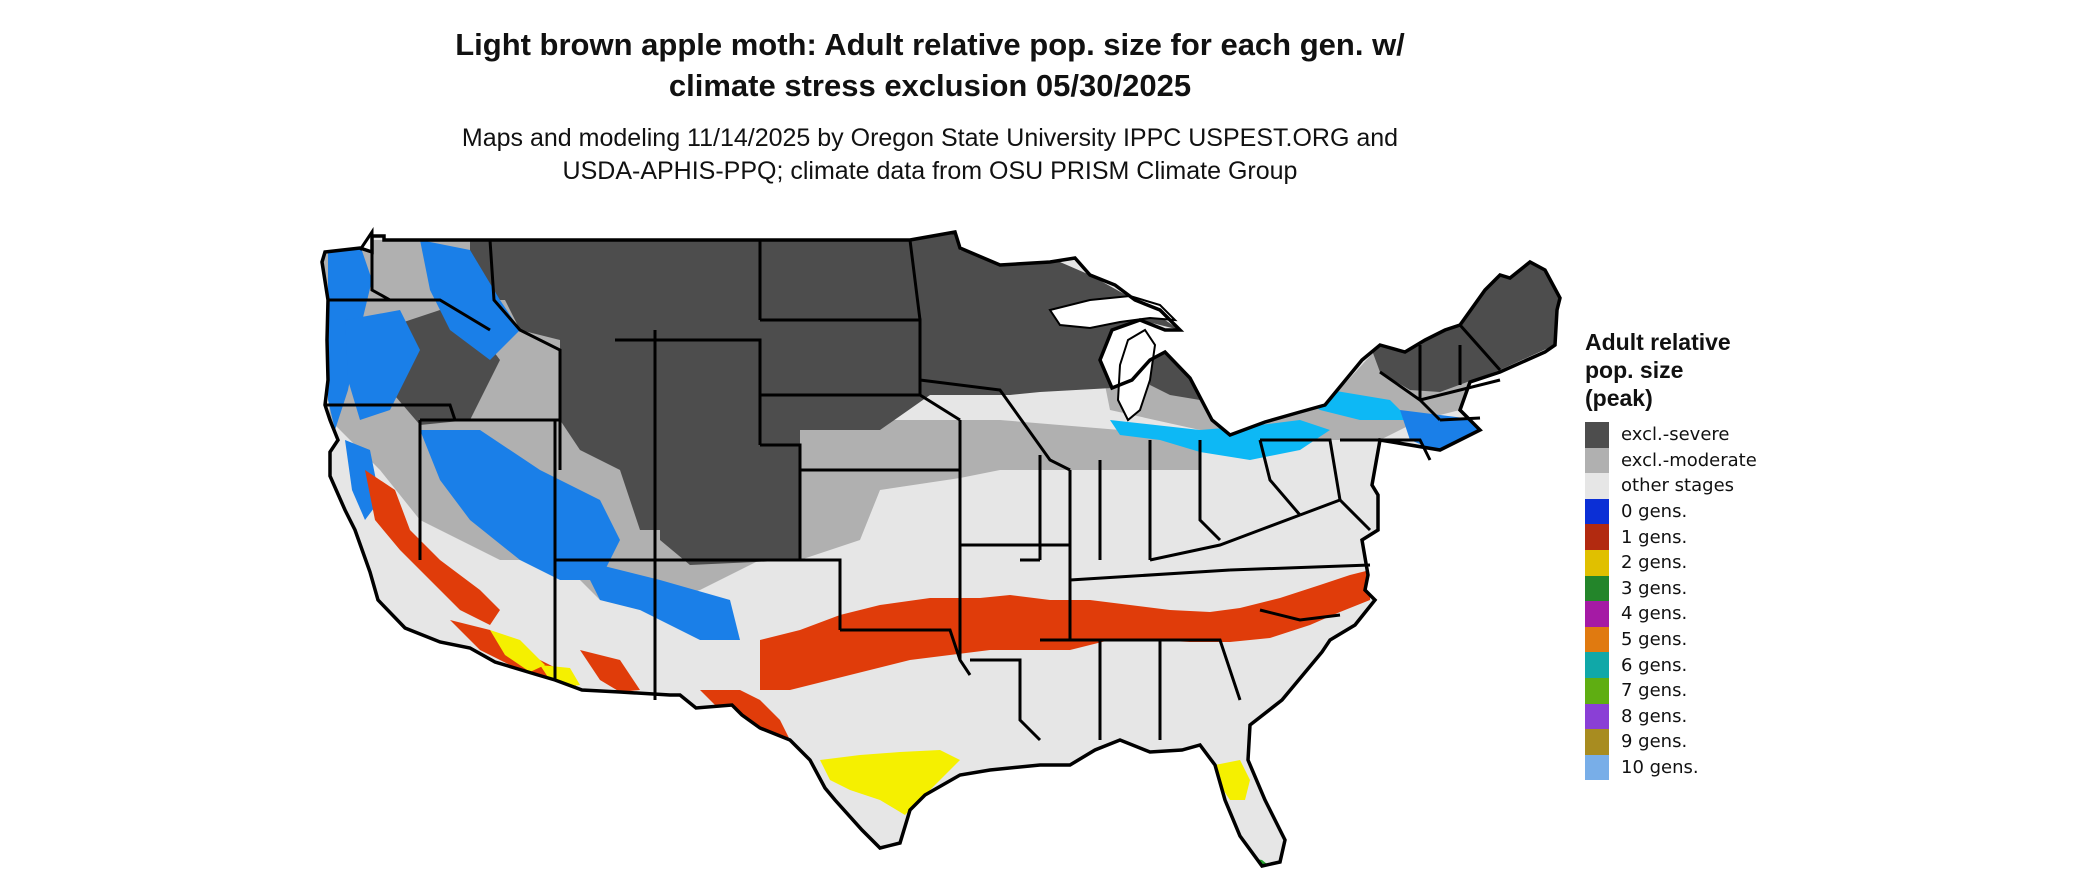  What do you see at coordinates (1658, 370) in the screenshot?
I see `legend-title: Adult relative pop. size (peak)` at bounding box center [1658, 370].